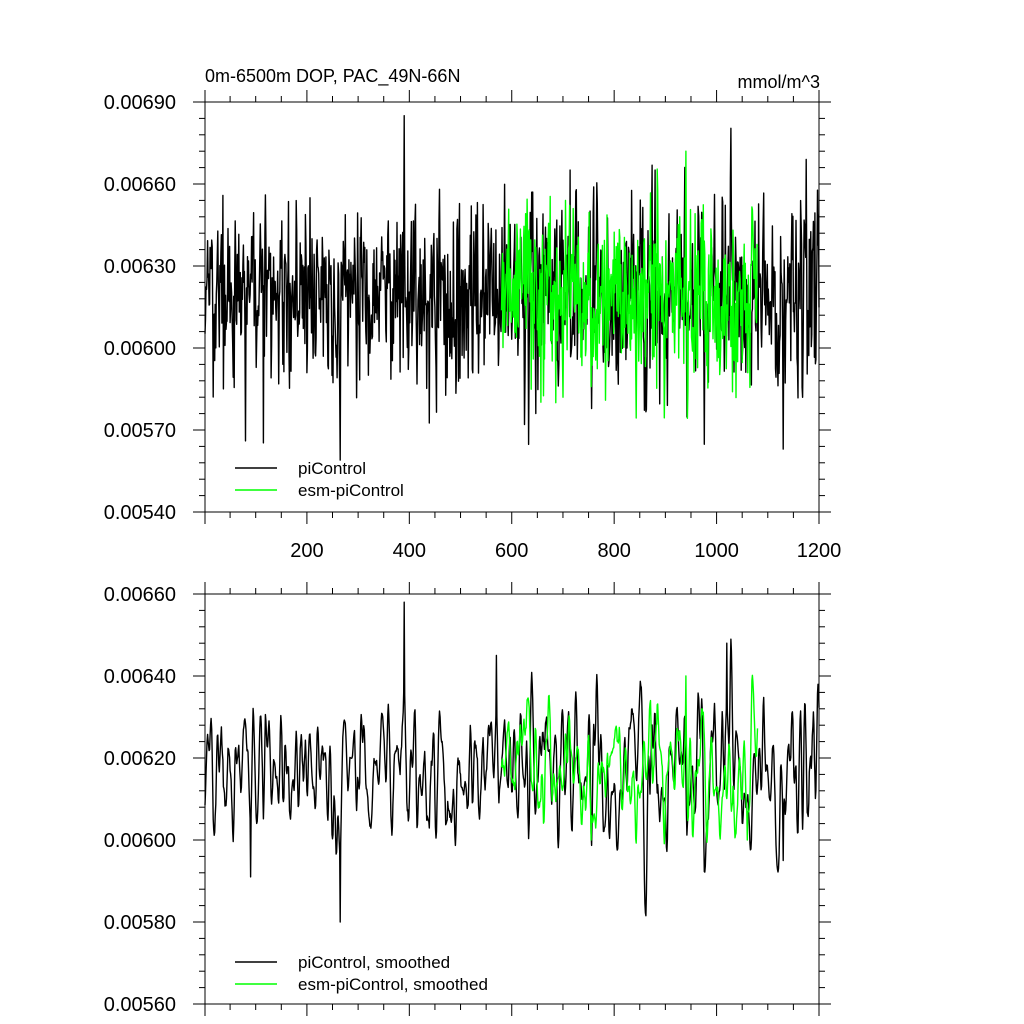 This screenshot has width=1024, height=1024. I want to click on legend-label-esm-picontrol: esm-piControl, so click(351, 490).